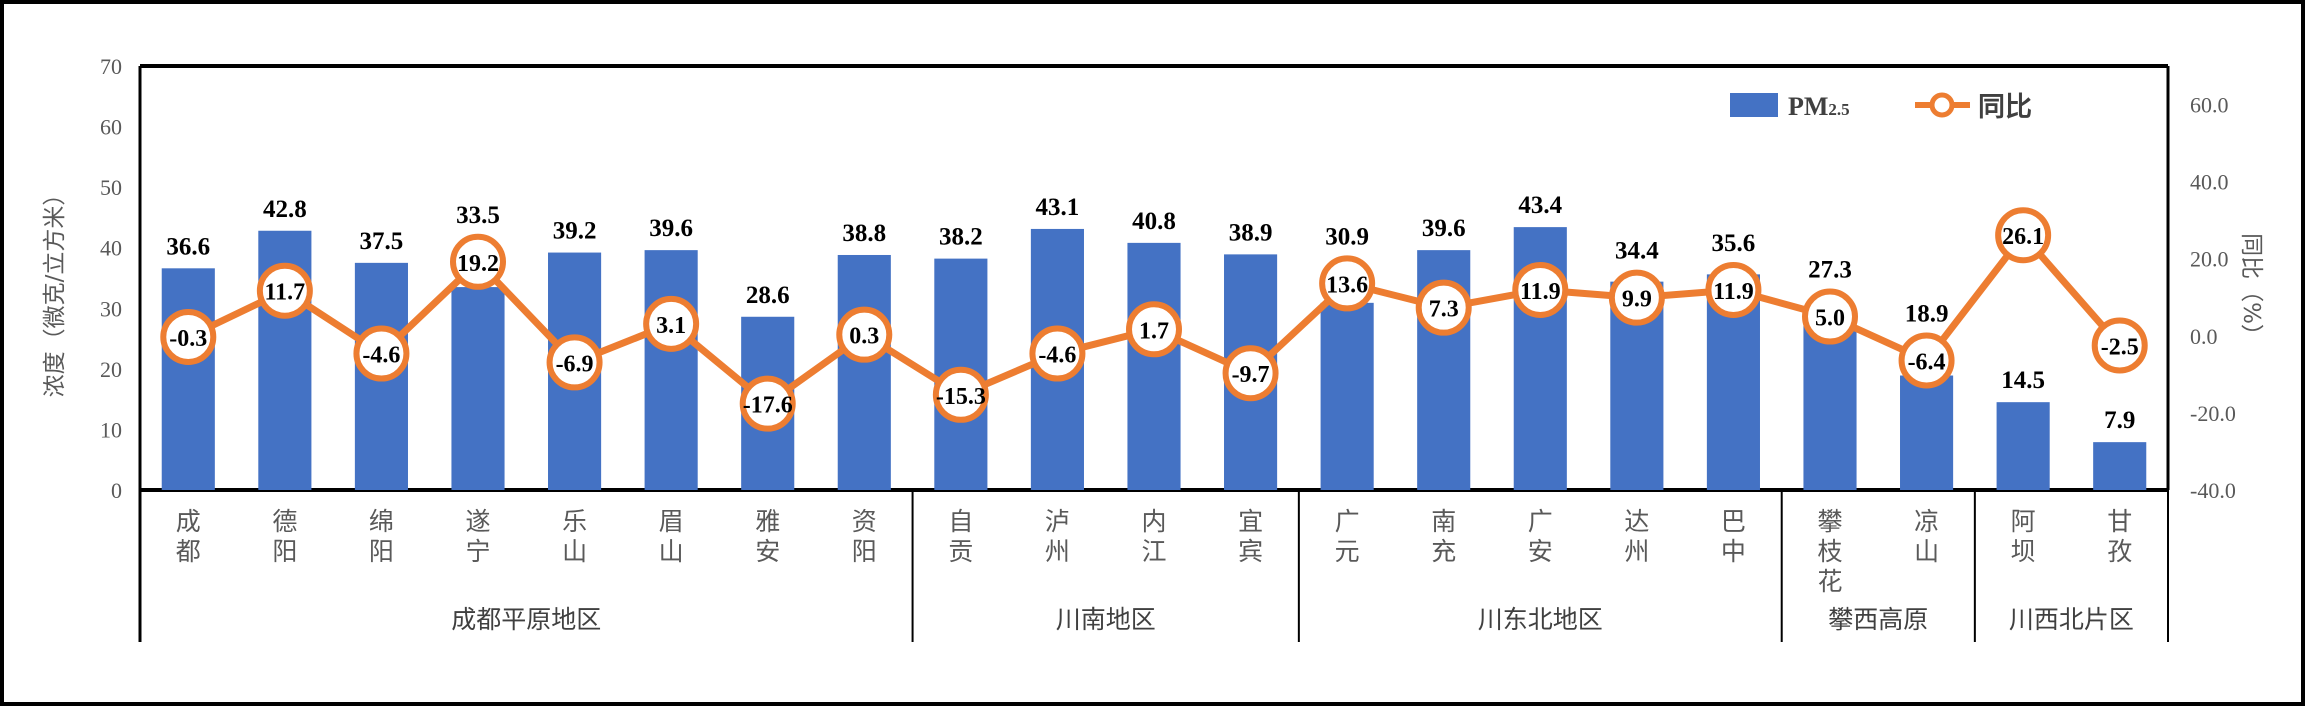 The image size is (2305, 706). What do you see at coordinates (2251, 290) in the screenshot?
I see `y2-axis-title: 同比（%）` at bounding box center [2251, 290].